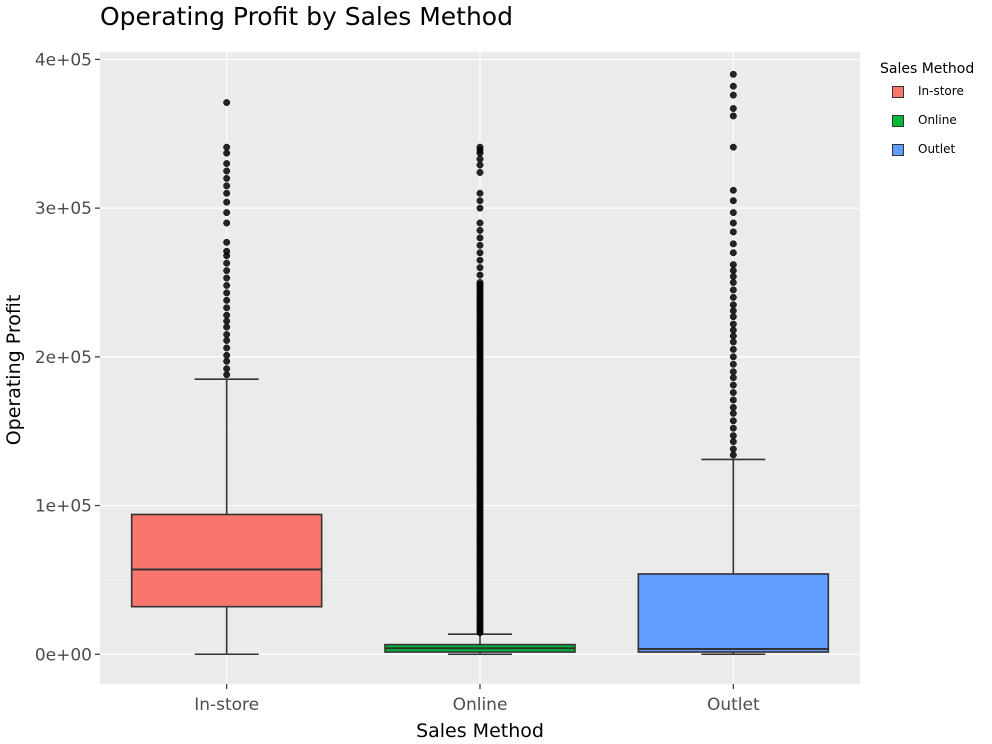 The width and height of the screenshot is (992, 744). I want to click on legend-item-online: Online, so click(934, 127).